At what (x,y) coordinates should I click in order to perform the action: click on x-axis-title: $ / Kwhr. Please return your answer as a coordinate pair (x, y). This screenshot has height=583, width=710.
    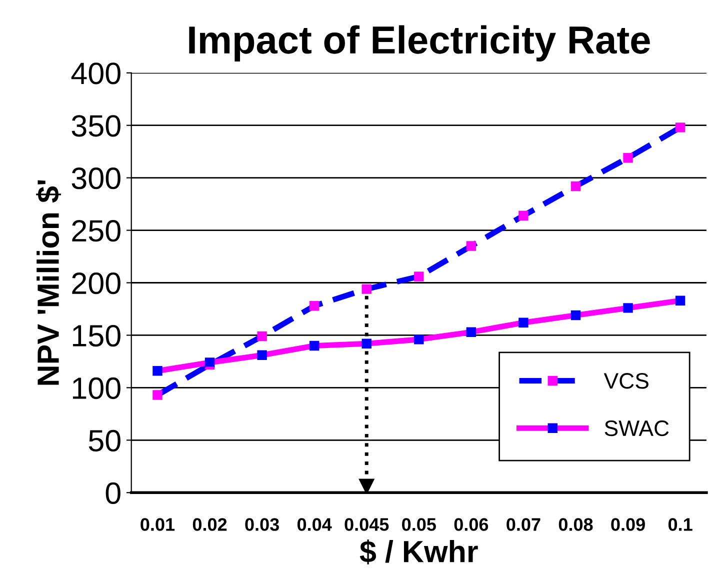
    Looking at the image, I should click on (419, 551).